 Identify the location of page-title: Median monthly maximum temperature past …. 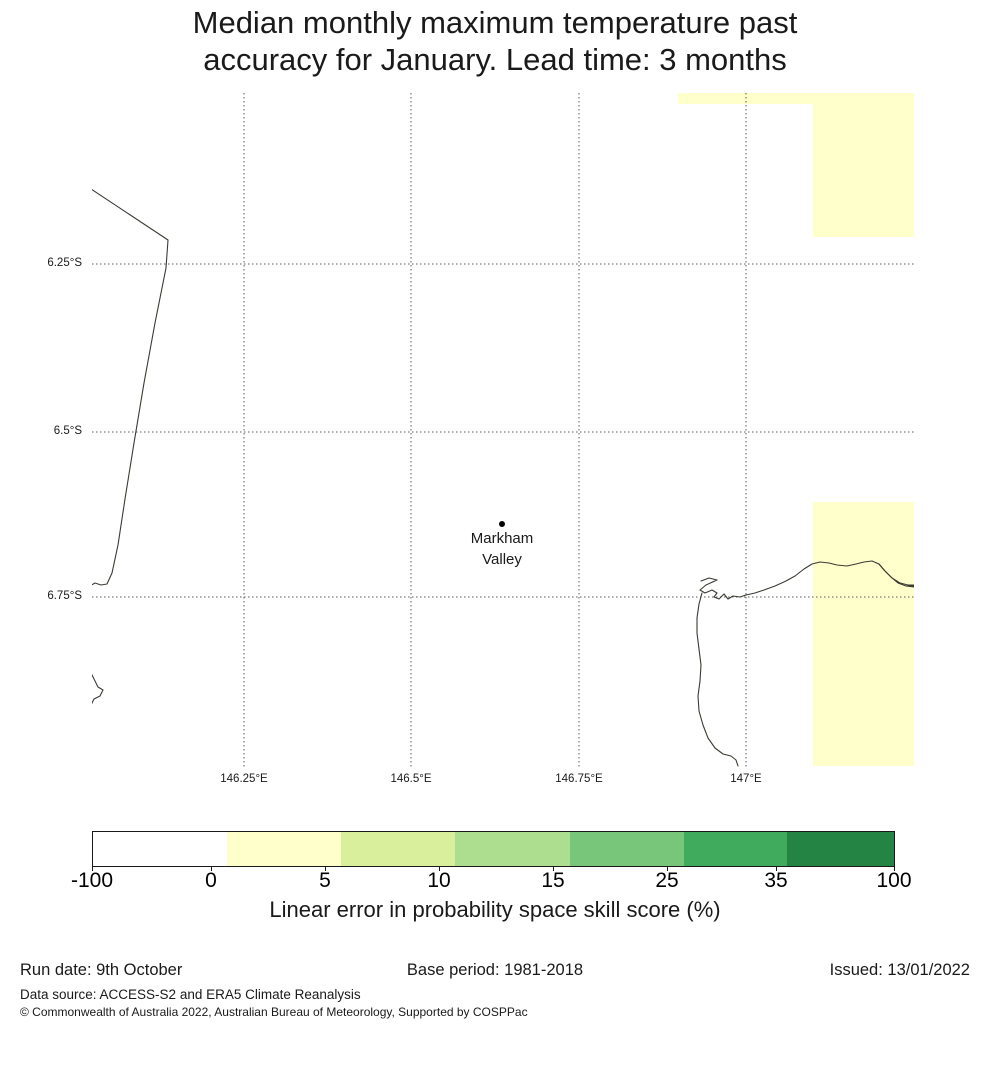
(495, 41).